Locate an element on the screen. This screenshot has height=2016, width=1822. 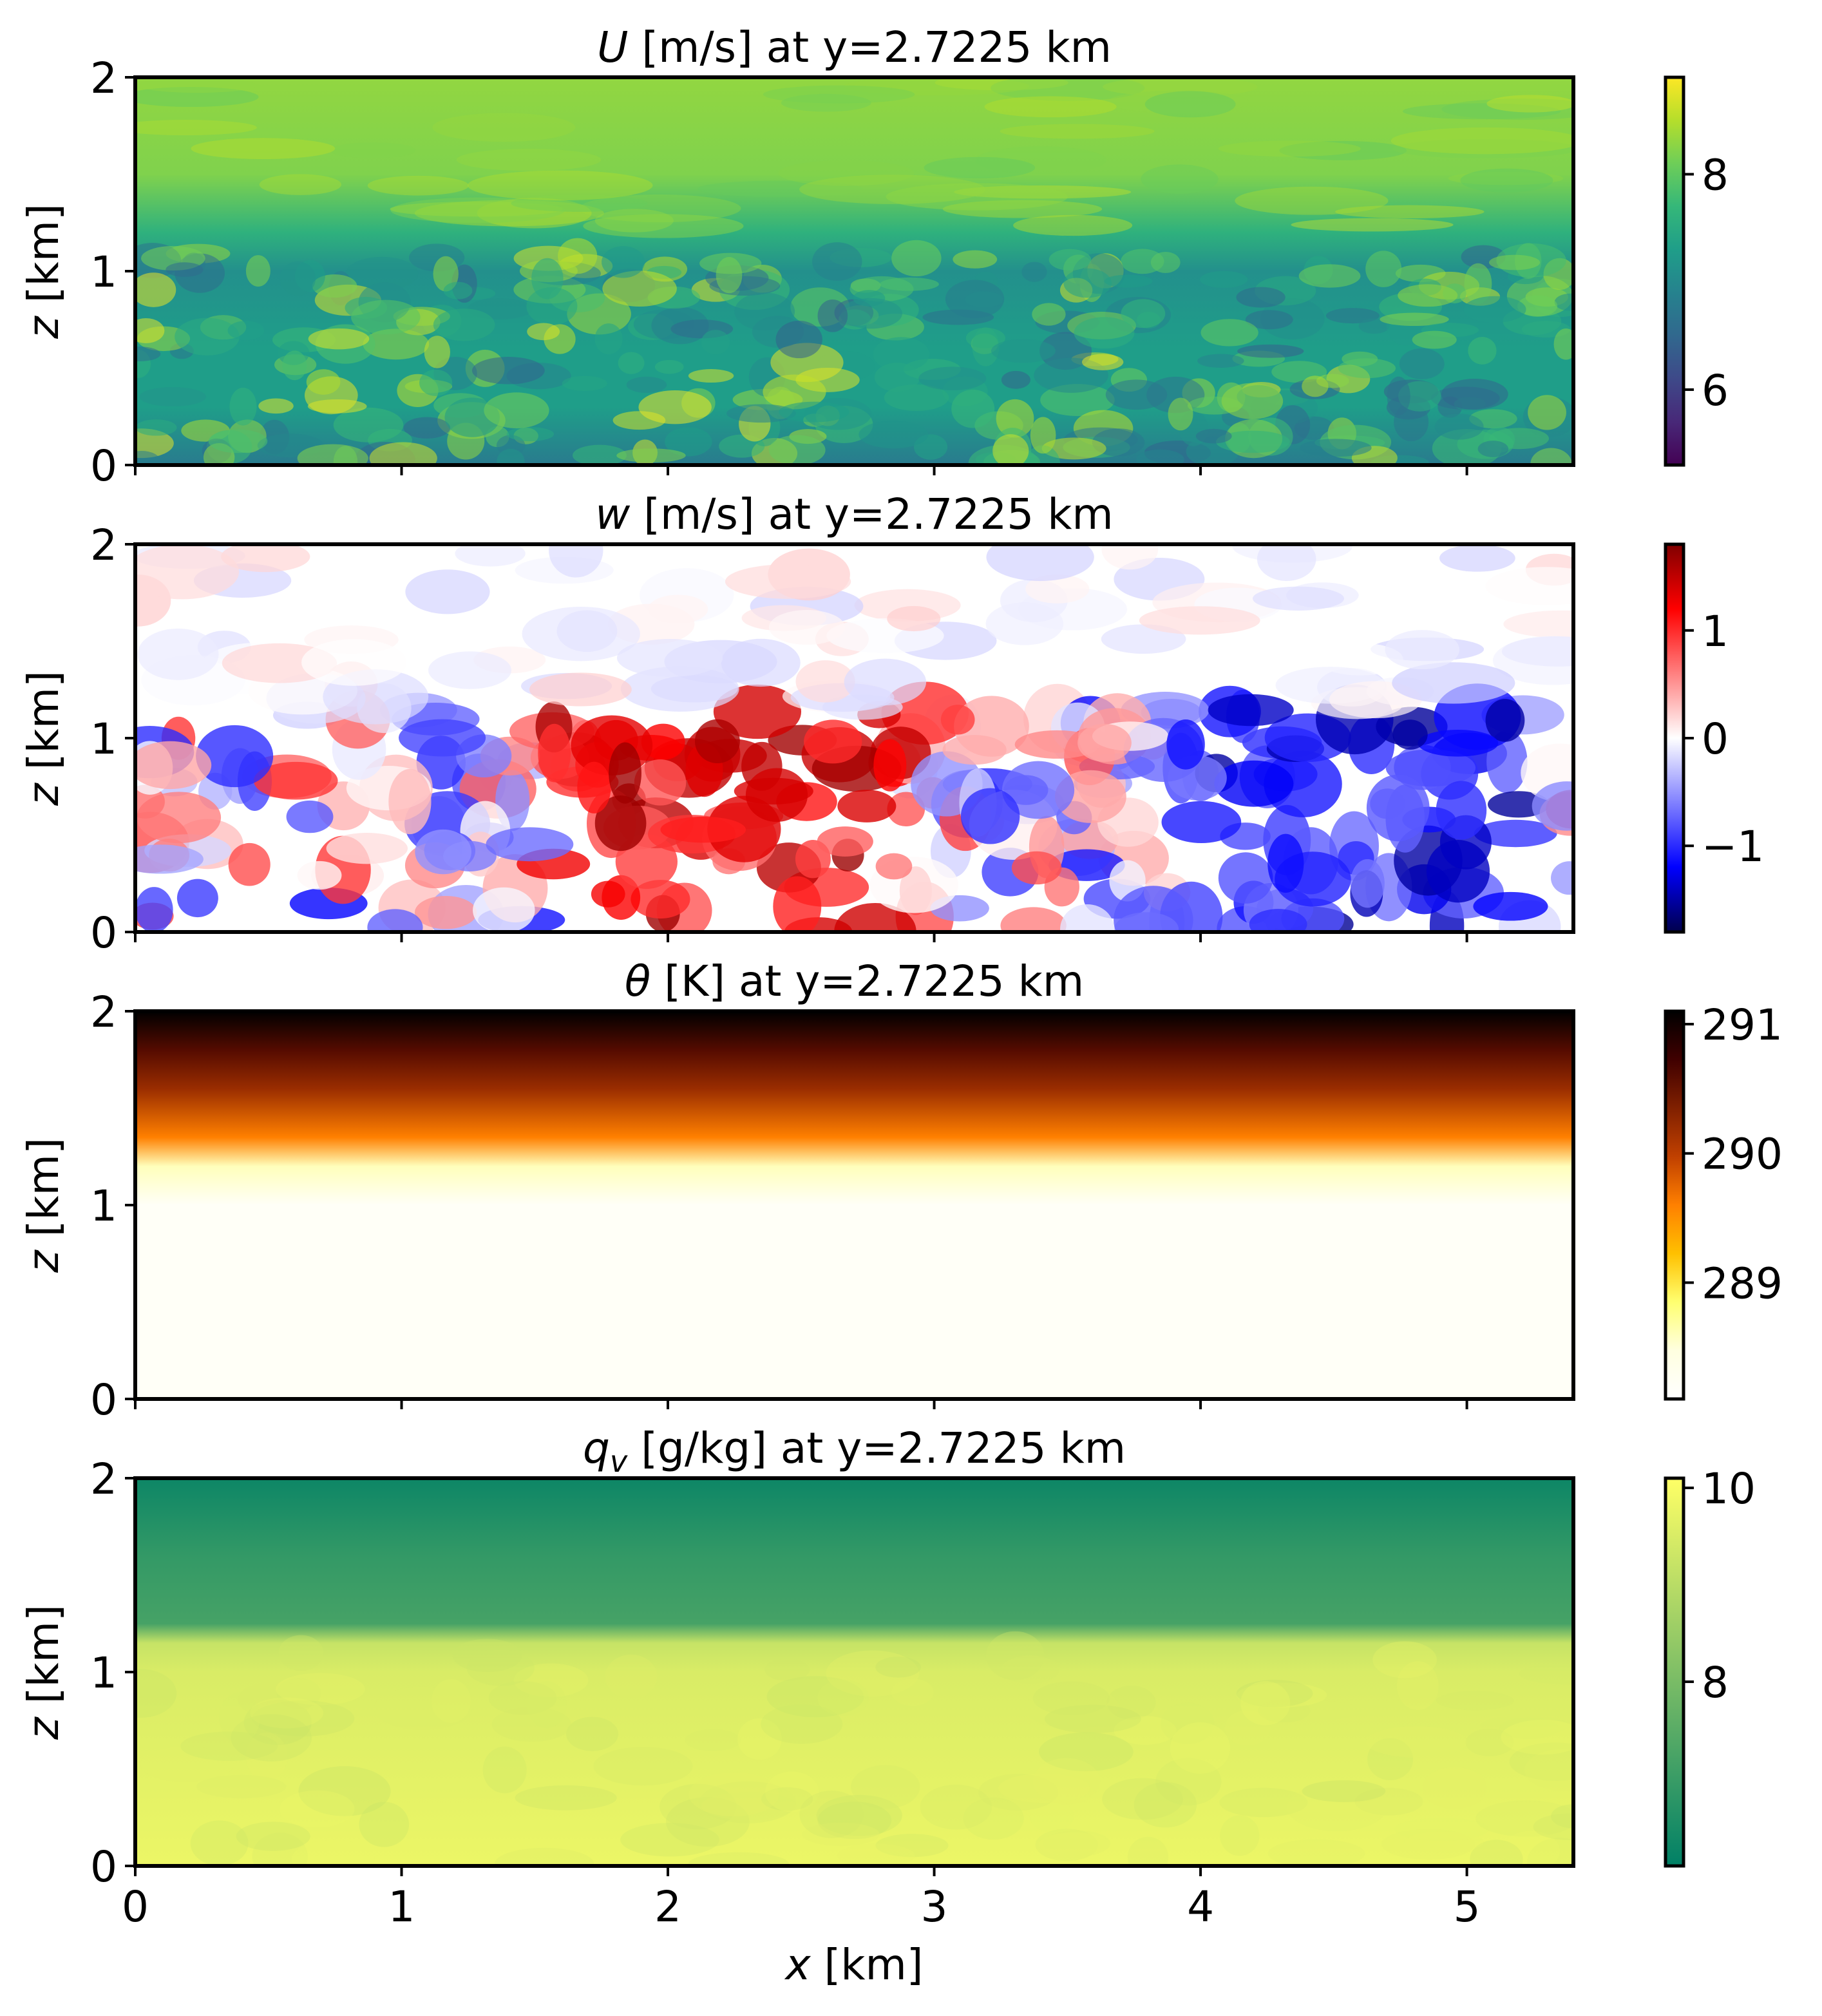
turbulence-texture is located at coordinates (854, 1748).